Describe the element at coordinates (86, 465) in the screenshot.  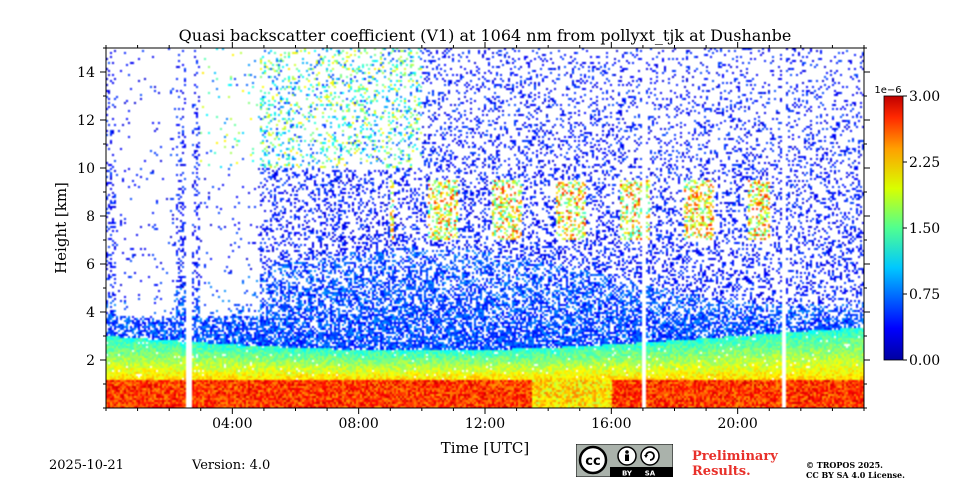
I see `date-label: 2025-10-21` at that location.